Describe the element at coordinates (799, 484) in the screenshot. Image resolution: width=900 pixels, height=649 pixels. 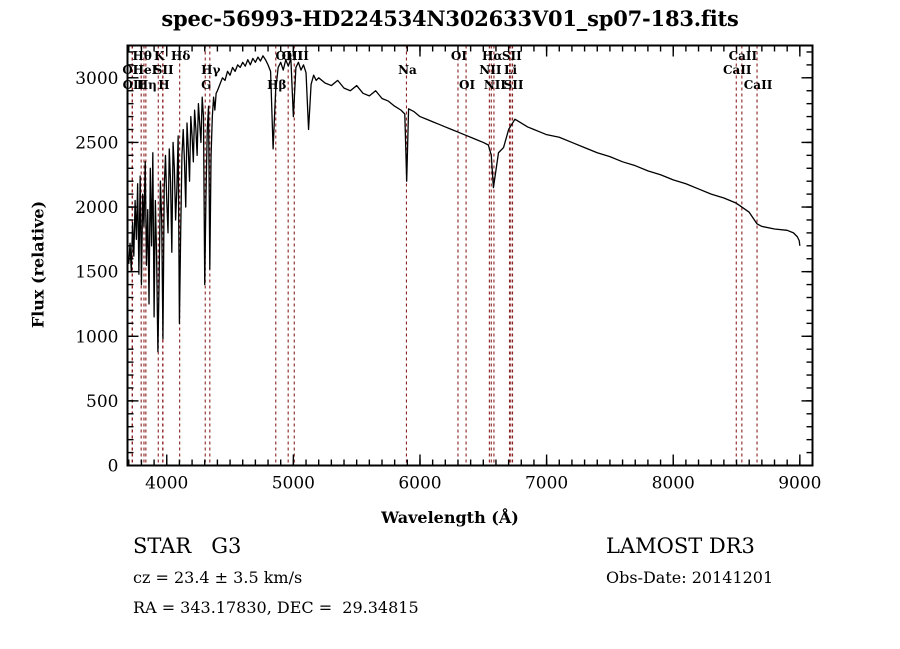
I see `x-tick-label: 9000` at that location.